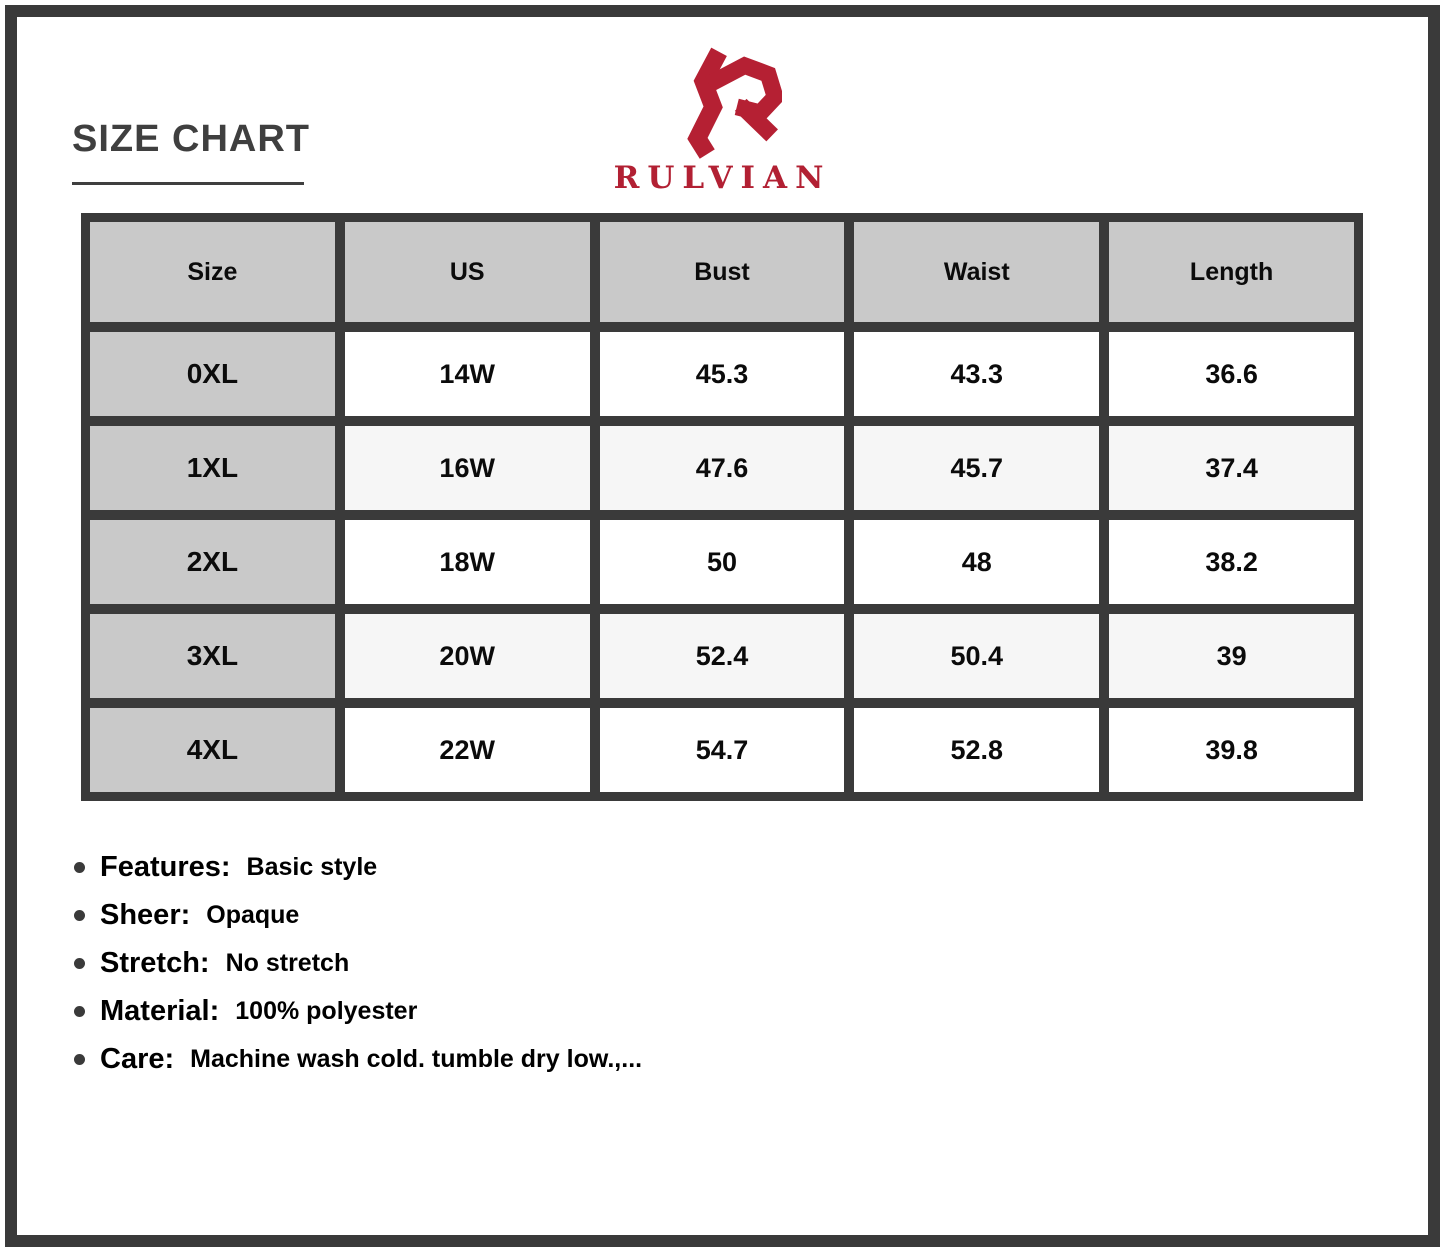 The image size is (1445, 1252). What do you see at coordinates (977, 272) in the screenshot?
I see `column-header-waist: Waist` at bounding box center [977, 272].